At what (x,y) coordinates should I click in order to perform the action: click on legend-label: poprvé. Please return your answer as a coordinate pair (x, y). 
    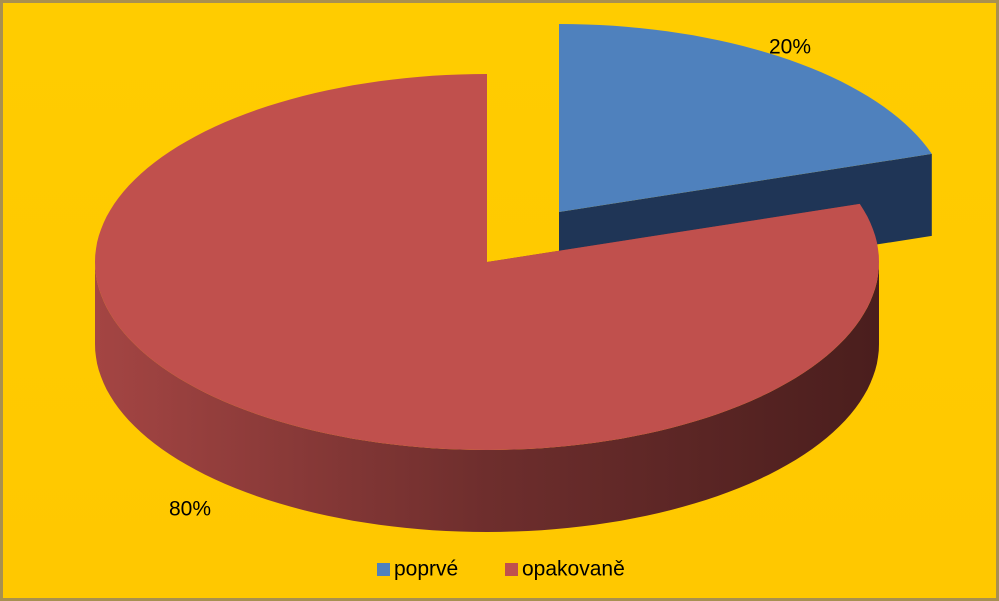
    Looking at the image, I should click on (426, 569).